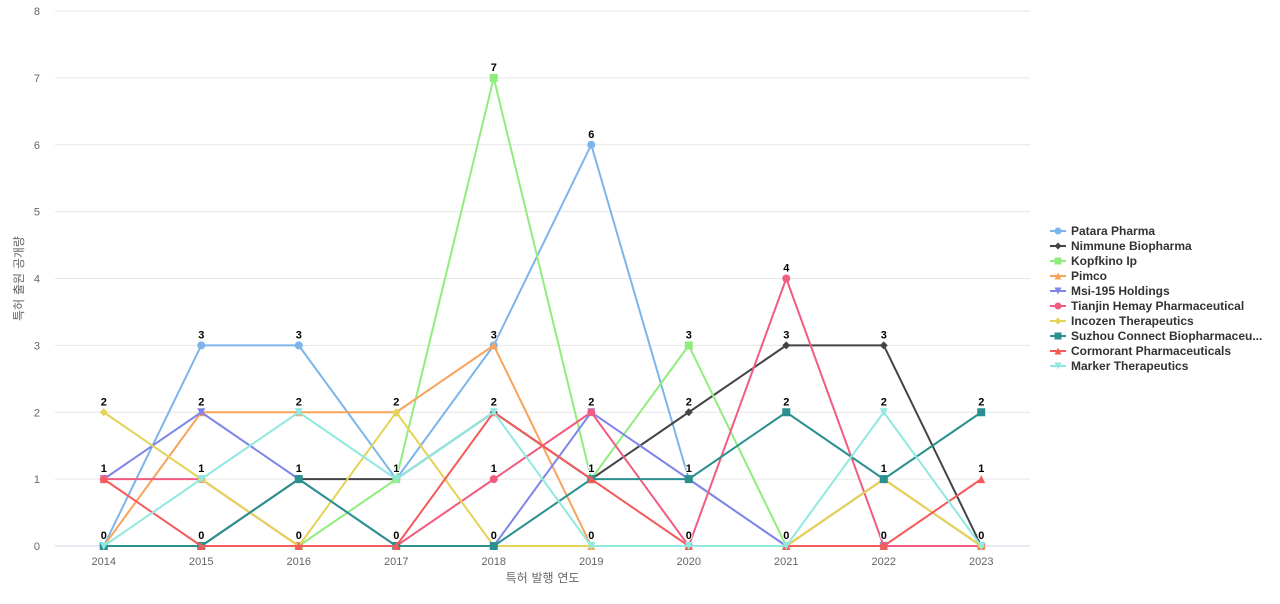 This screenshot has height=604, width=1280. Describe the element at coordinates (37, 146) in the screenshot. I see `y-tick-label: 6` at that location.